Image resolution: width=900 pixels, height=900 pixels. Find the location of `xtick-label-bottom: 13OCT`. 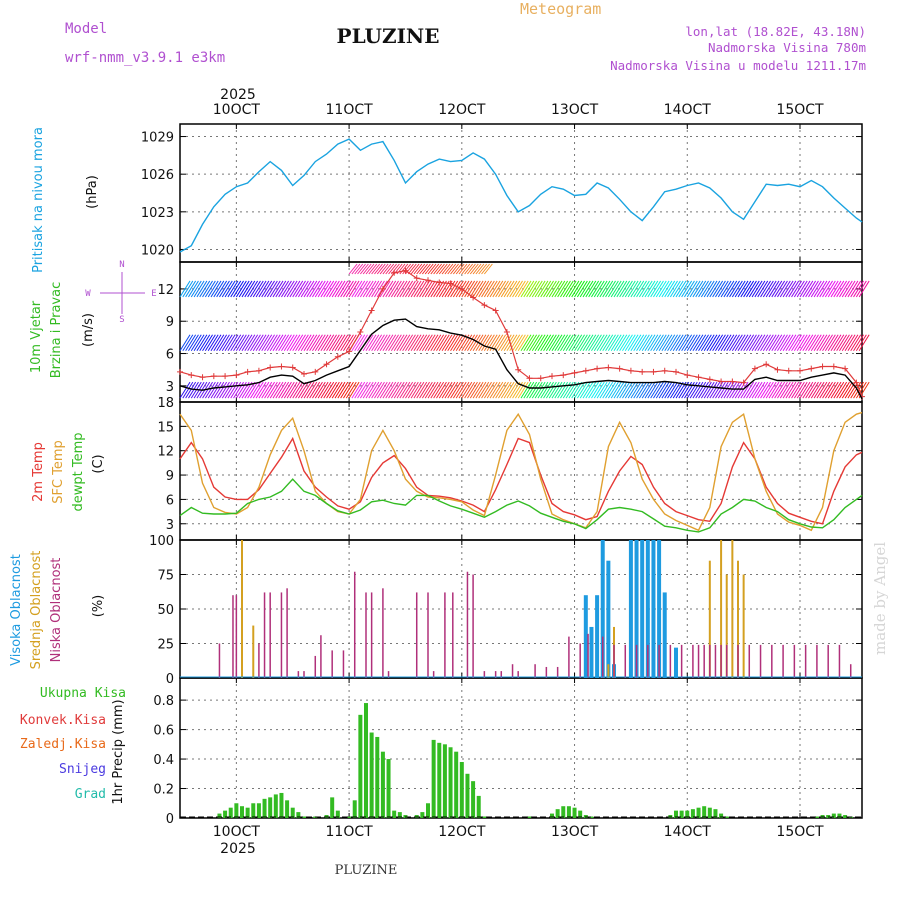

xtick-label-bottom: 13OCT is located at coordinates (575, 832).